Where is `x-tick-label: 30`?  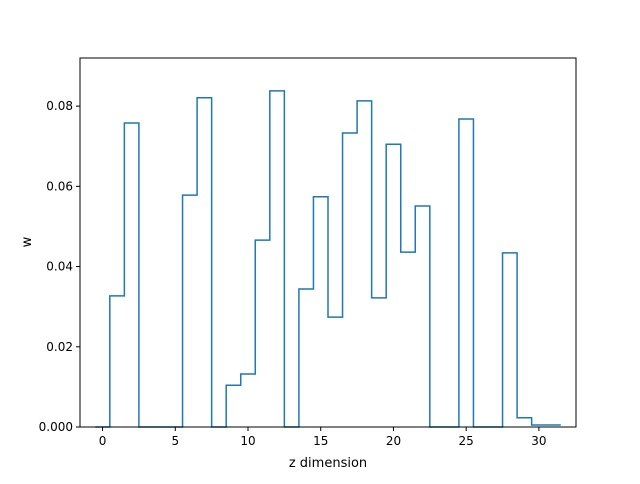 x-tick-label: 30 is located at coordinates (538, 441).